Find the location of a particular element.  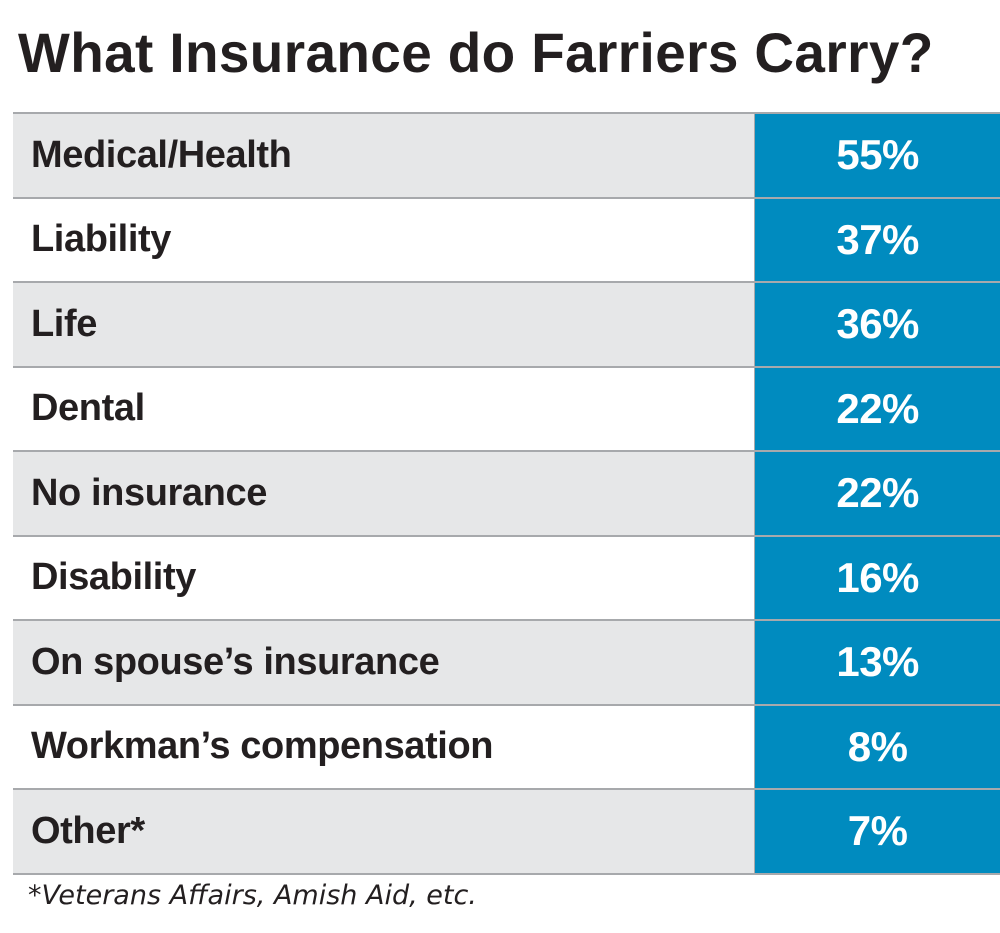

row-label: Dental is located at coordinates (384, 408).